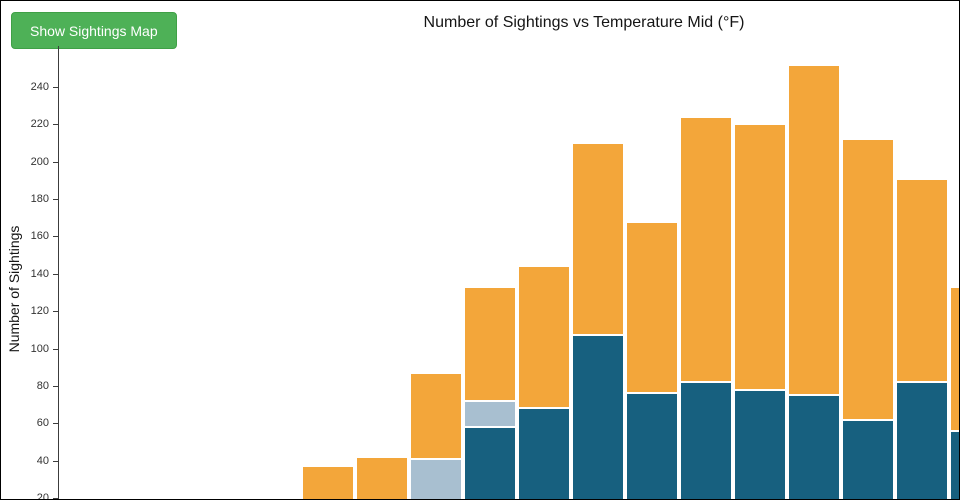 This screenshot has height=500, width=960. I want to click on y-tick-label: 160, so click(39, 236).